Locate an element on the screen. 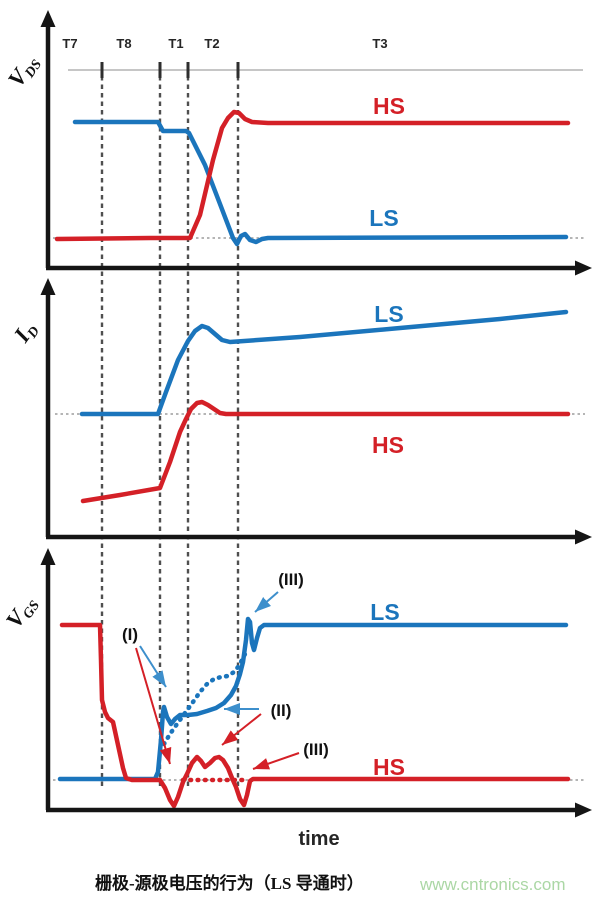 The height and width of the screenshot is (902, 605). vgs-ls-label: LS is located at coordinates (384, 612).